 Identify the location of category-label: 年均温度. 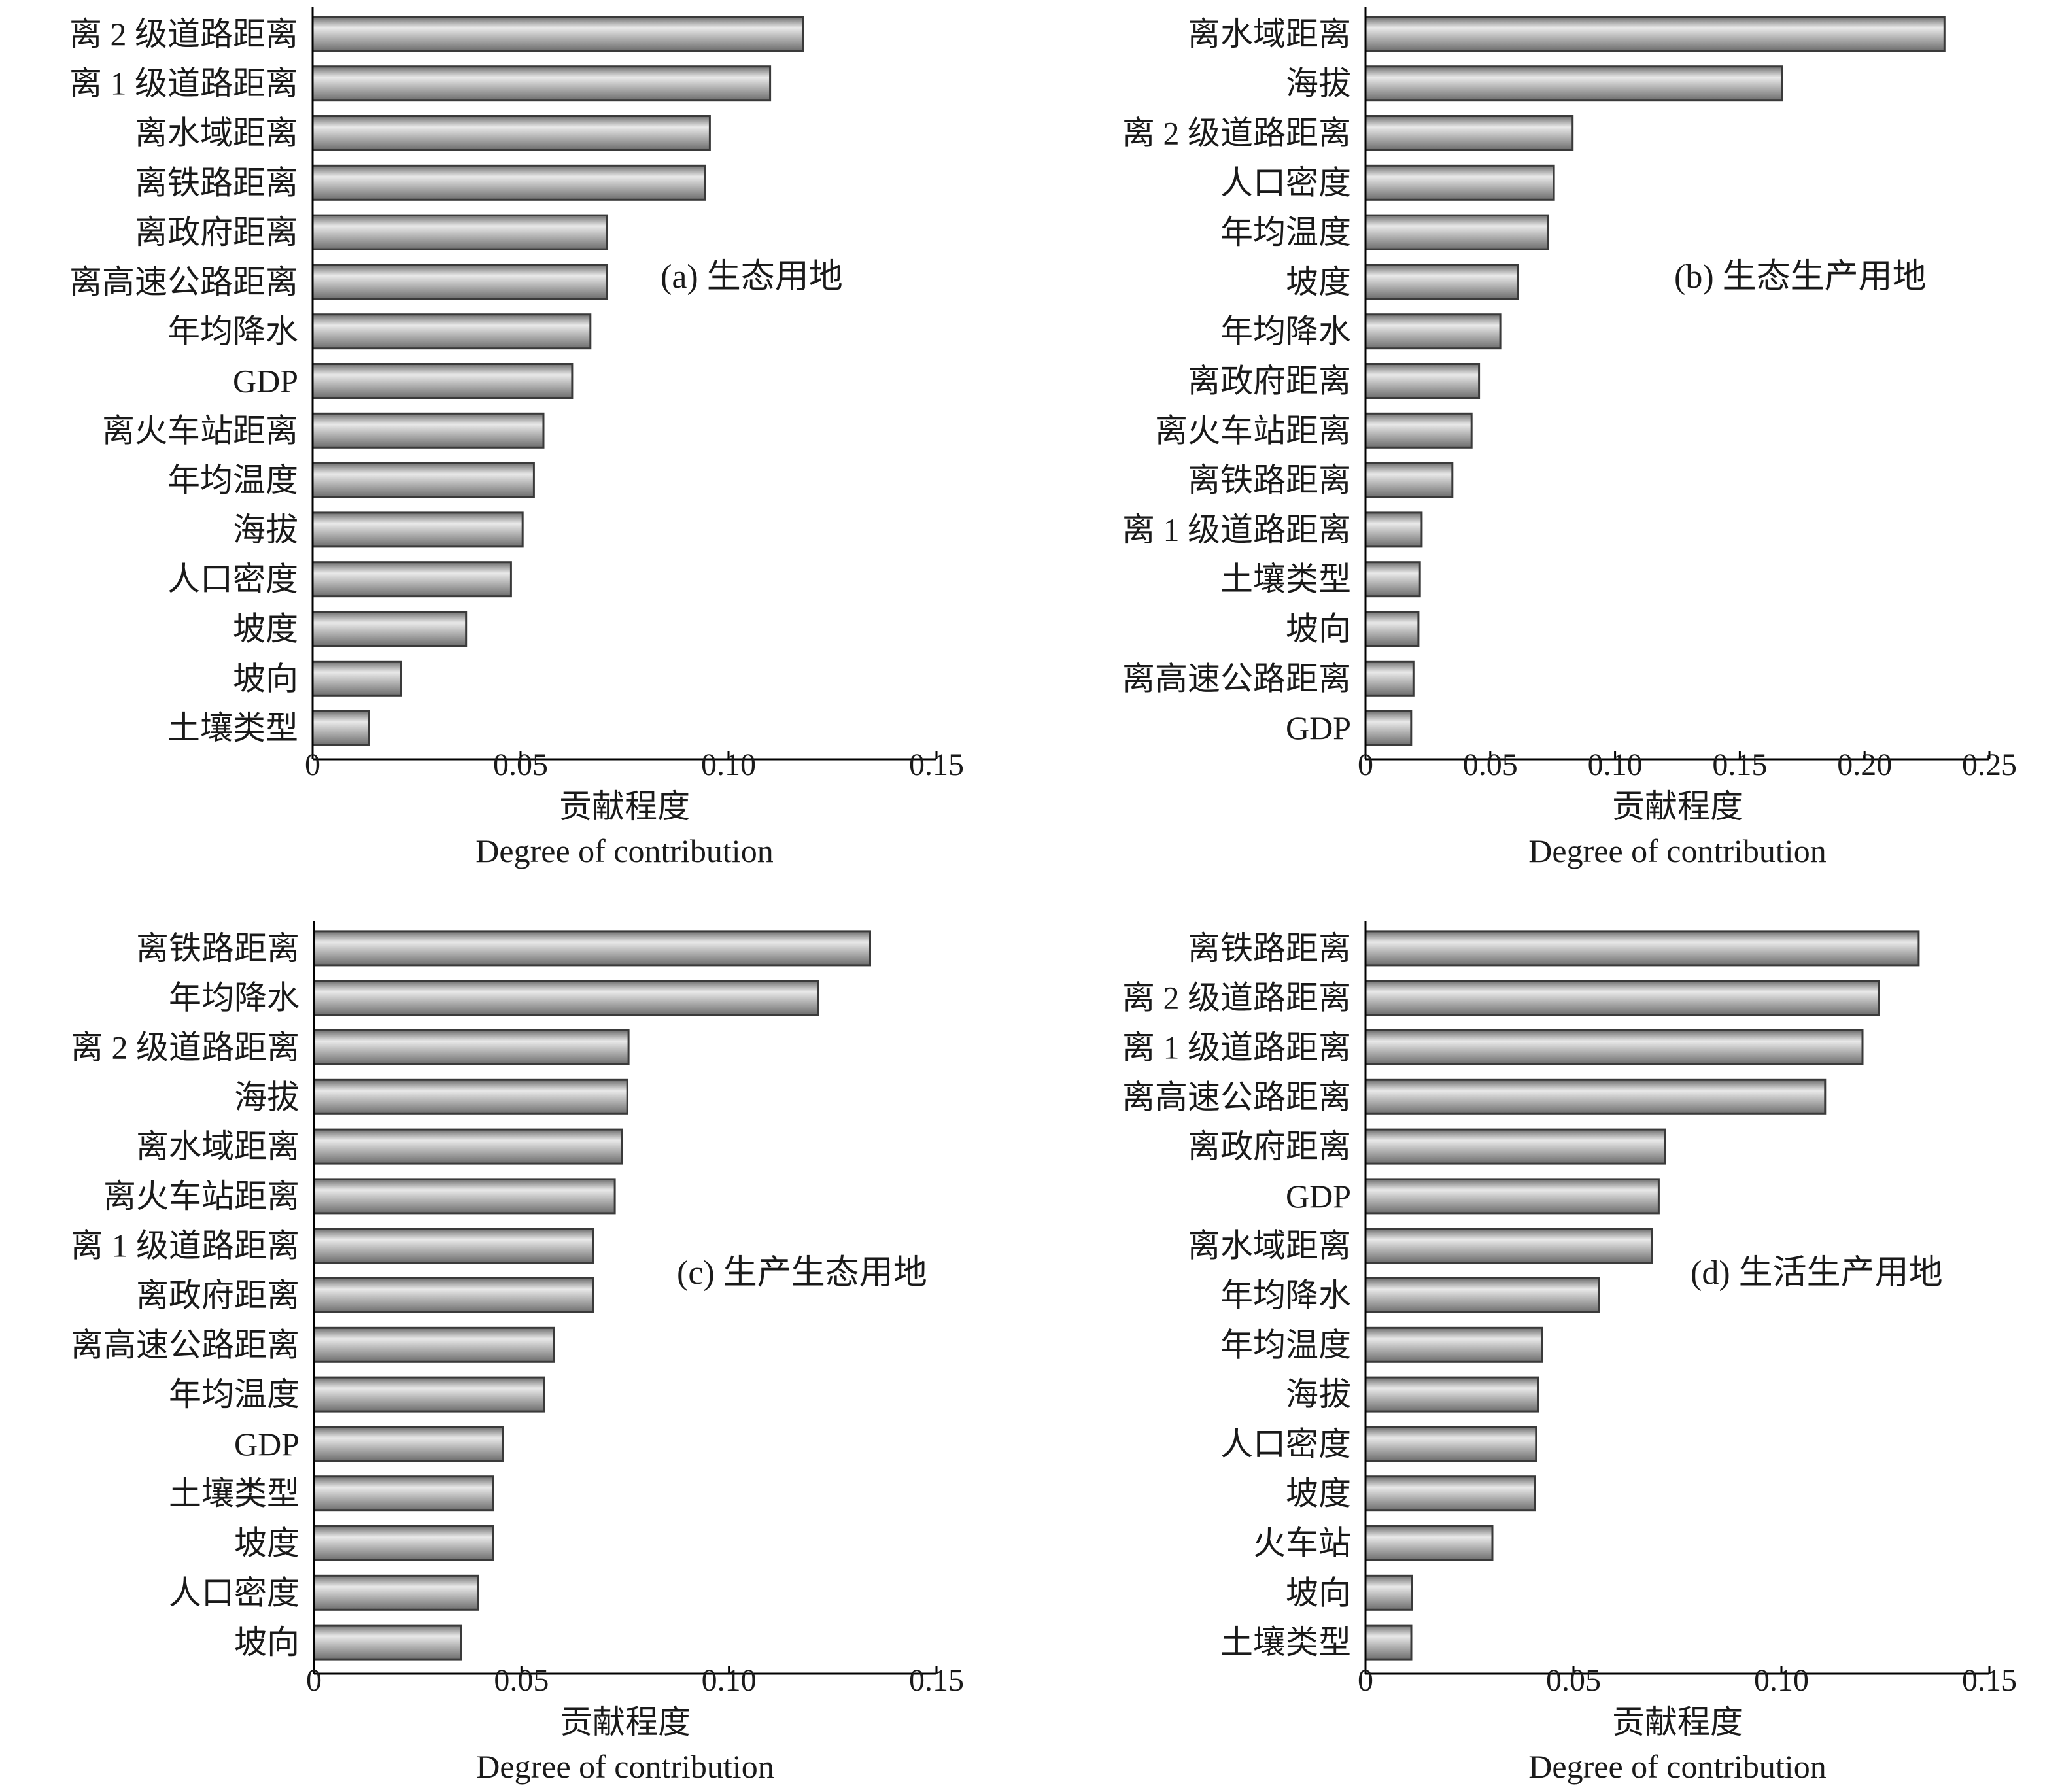
(234, 1394).